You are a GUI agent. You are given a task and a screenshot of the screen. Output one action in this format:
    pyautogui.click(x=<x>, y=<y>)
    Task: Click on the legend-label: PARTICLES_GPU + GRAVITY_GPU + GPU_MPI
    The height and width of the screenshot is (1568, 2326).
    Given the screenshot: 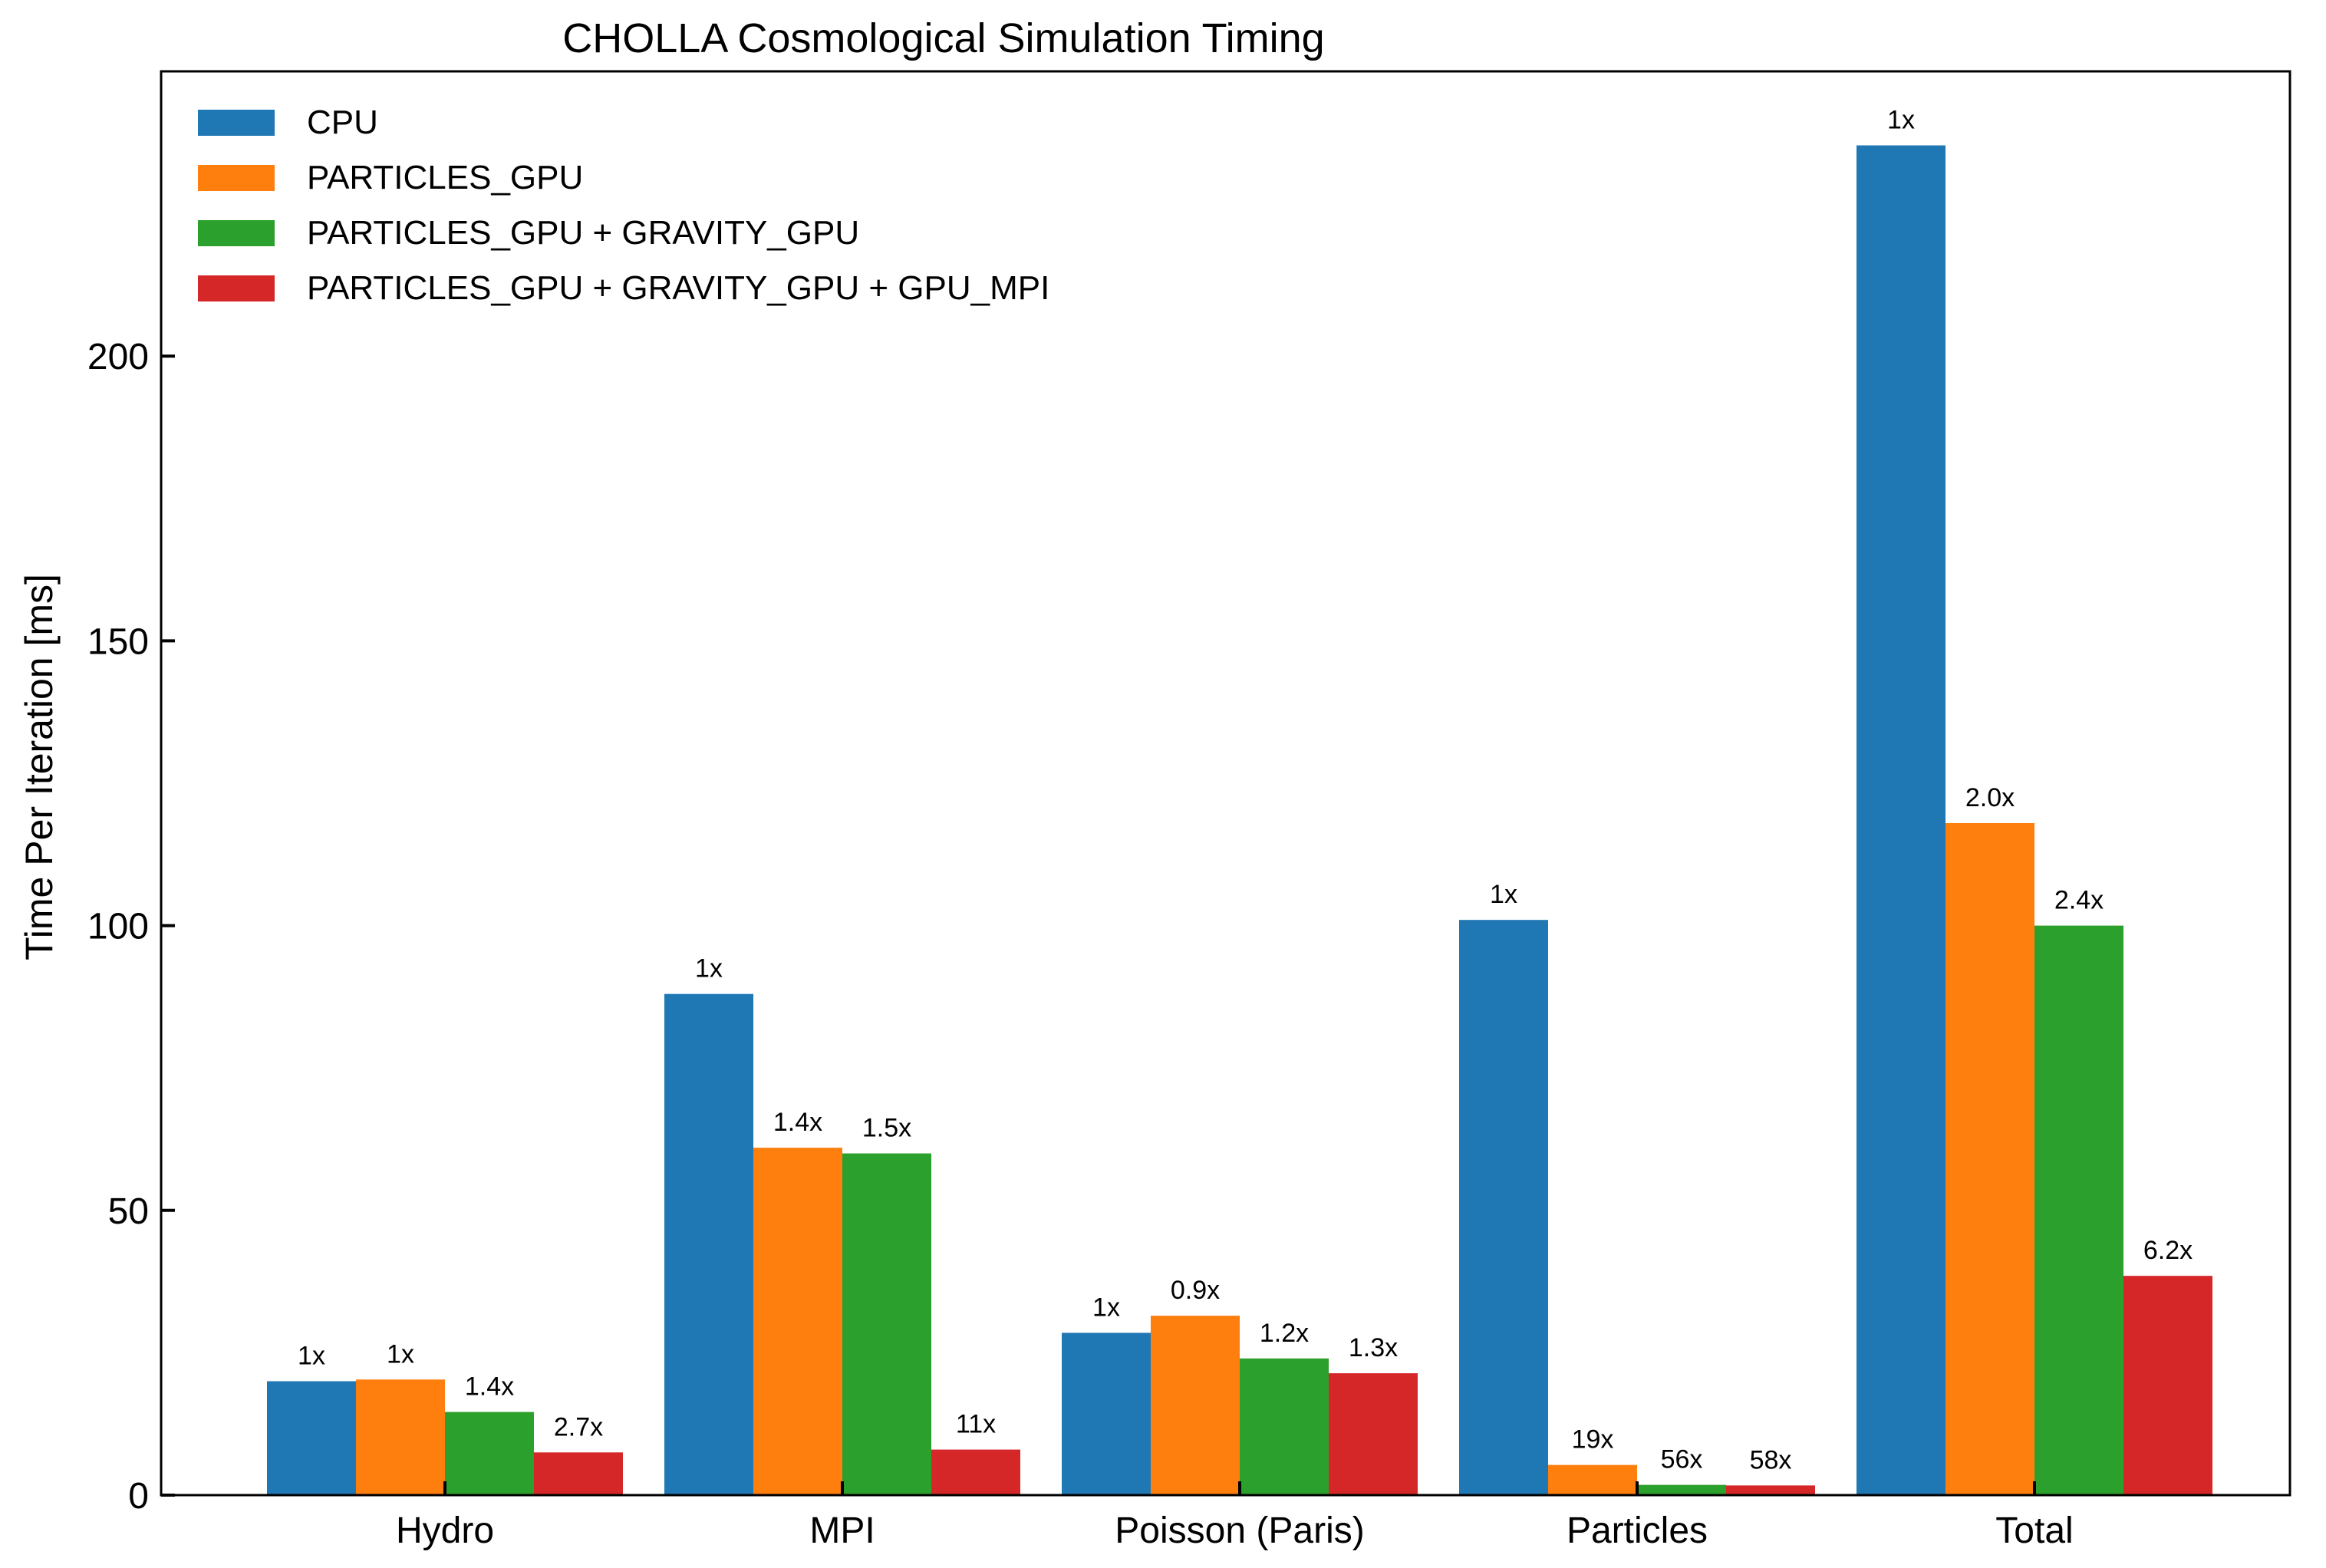 What is the action you would take?
    pyautogui.click(x=678, y=288)
    